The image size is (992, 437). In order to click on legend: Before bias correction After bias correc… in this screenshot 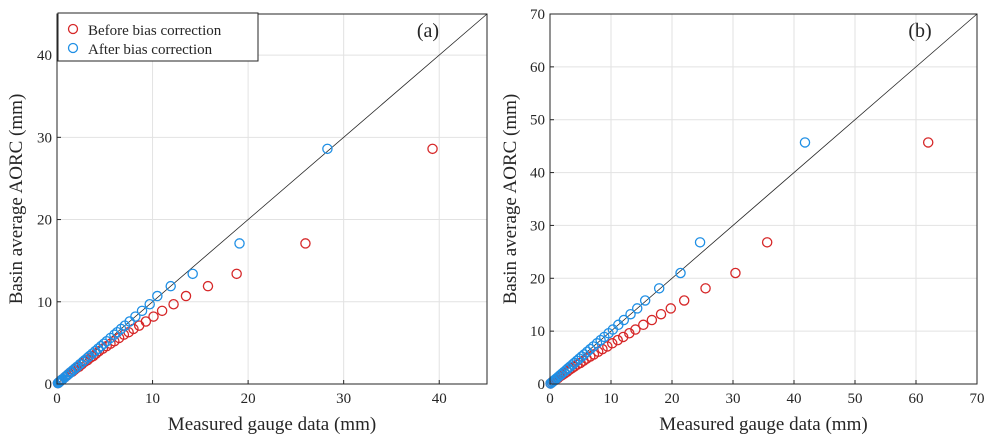, I will do `click(158, 37)`.